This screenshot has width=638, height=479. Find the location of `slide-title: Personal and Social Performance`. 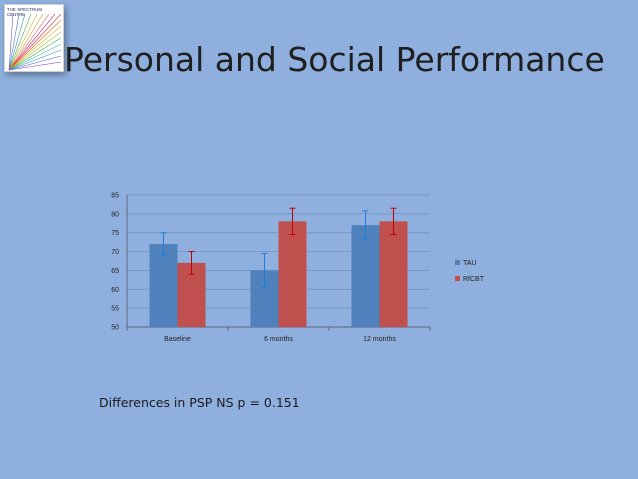

slide-title: Personal and Social Performance is located at coordinates (334, 59).